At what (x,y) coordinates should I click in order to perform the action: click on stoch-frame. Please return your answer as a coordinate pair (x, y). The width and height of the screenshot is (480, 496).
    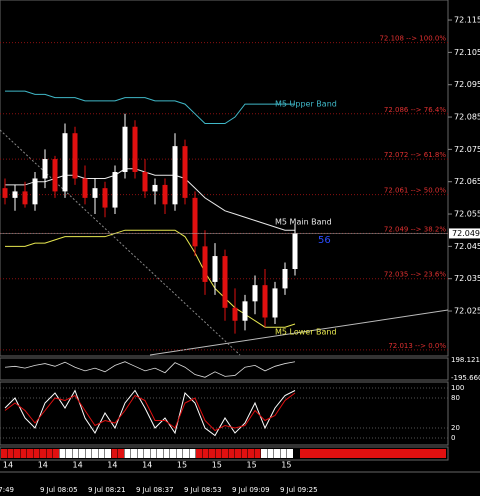
    Looking at the image, I should click on (224, 413).